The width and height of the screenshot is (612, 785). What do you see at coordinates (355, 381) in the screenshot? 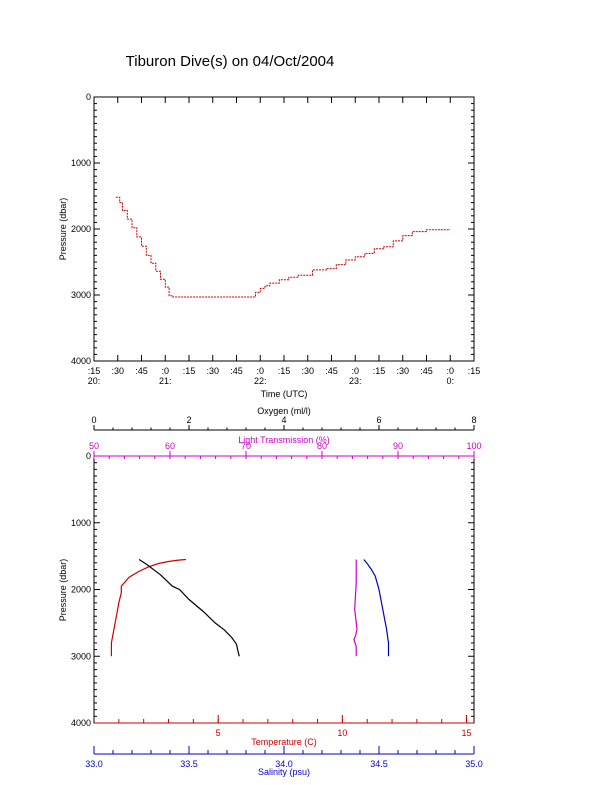
I see `x-tick-hour-label: 23:` at bounding box center [355, 381].